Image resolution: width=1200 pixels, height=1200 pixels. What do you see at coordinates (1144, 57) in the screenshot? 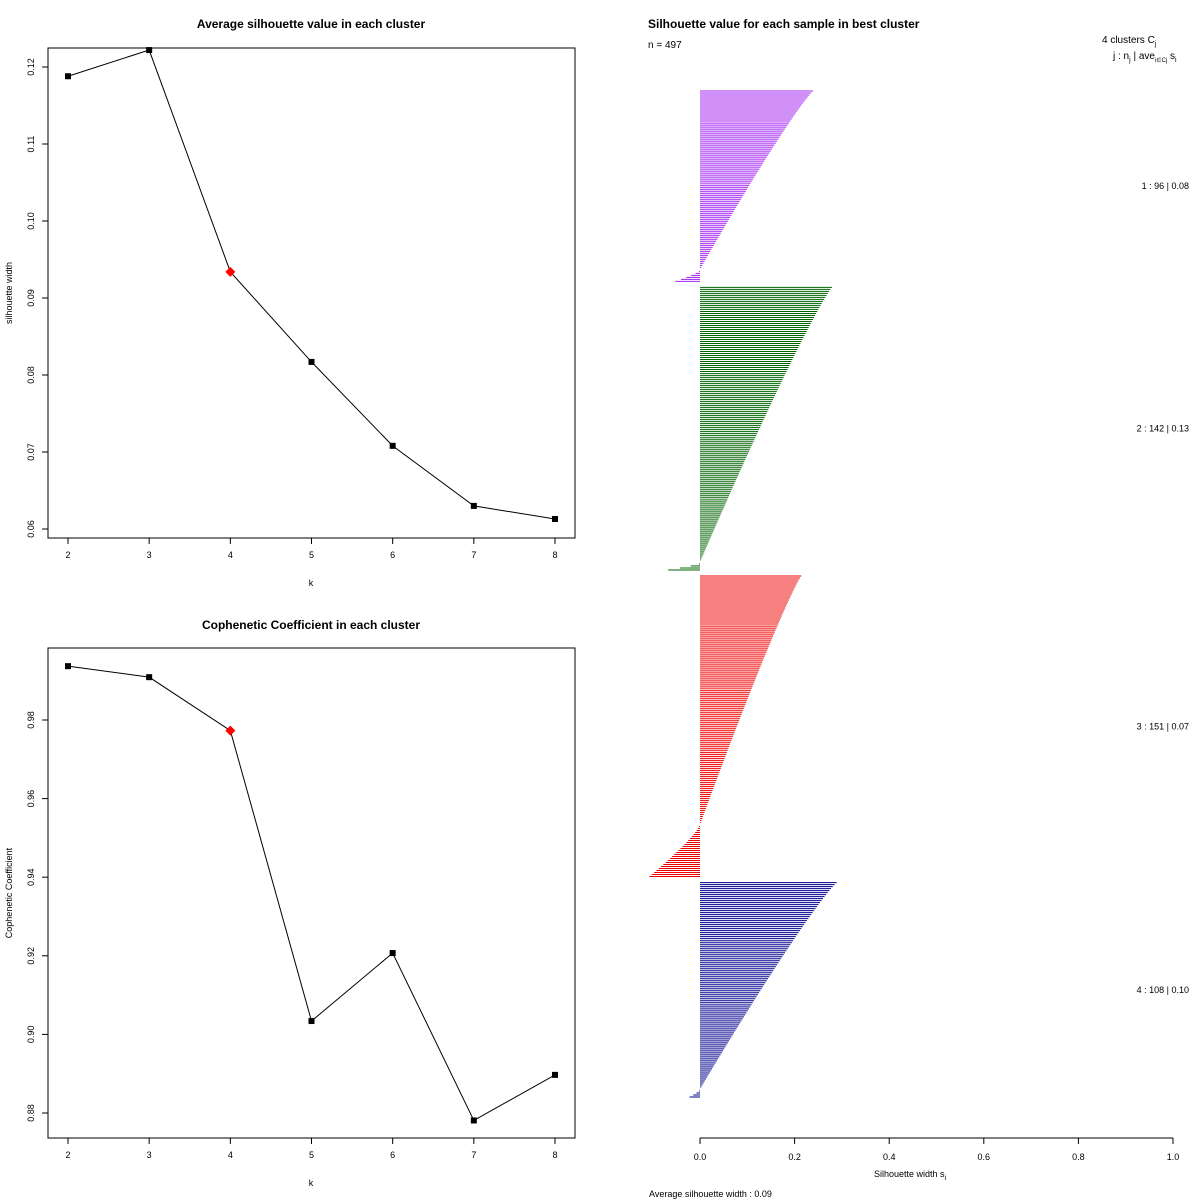
I see `clusters-header-line2: j : nj | avei∈Cj si` at bounding box center [1144, 57].